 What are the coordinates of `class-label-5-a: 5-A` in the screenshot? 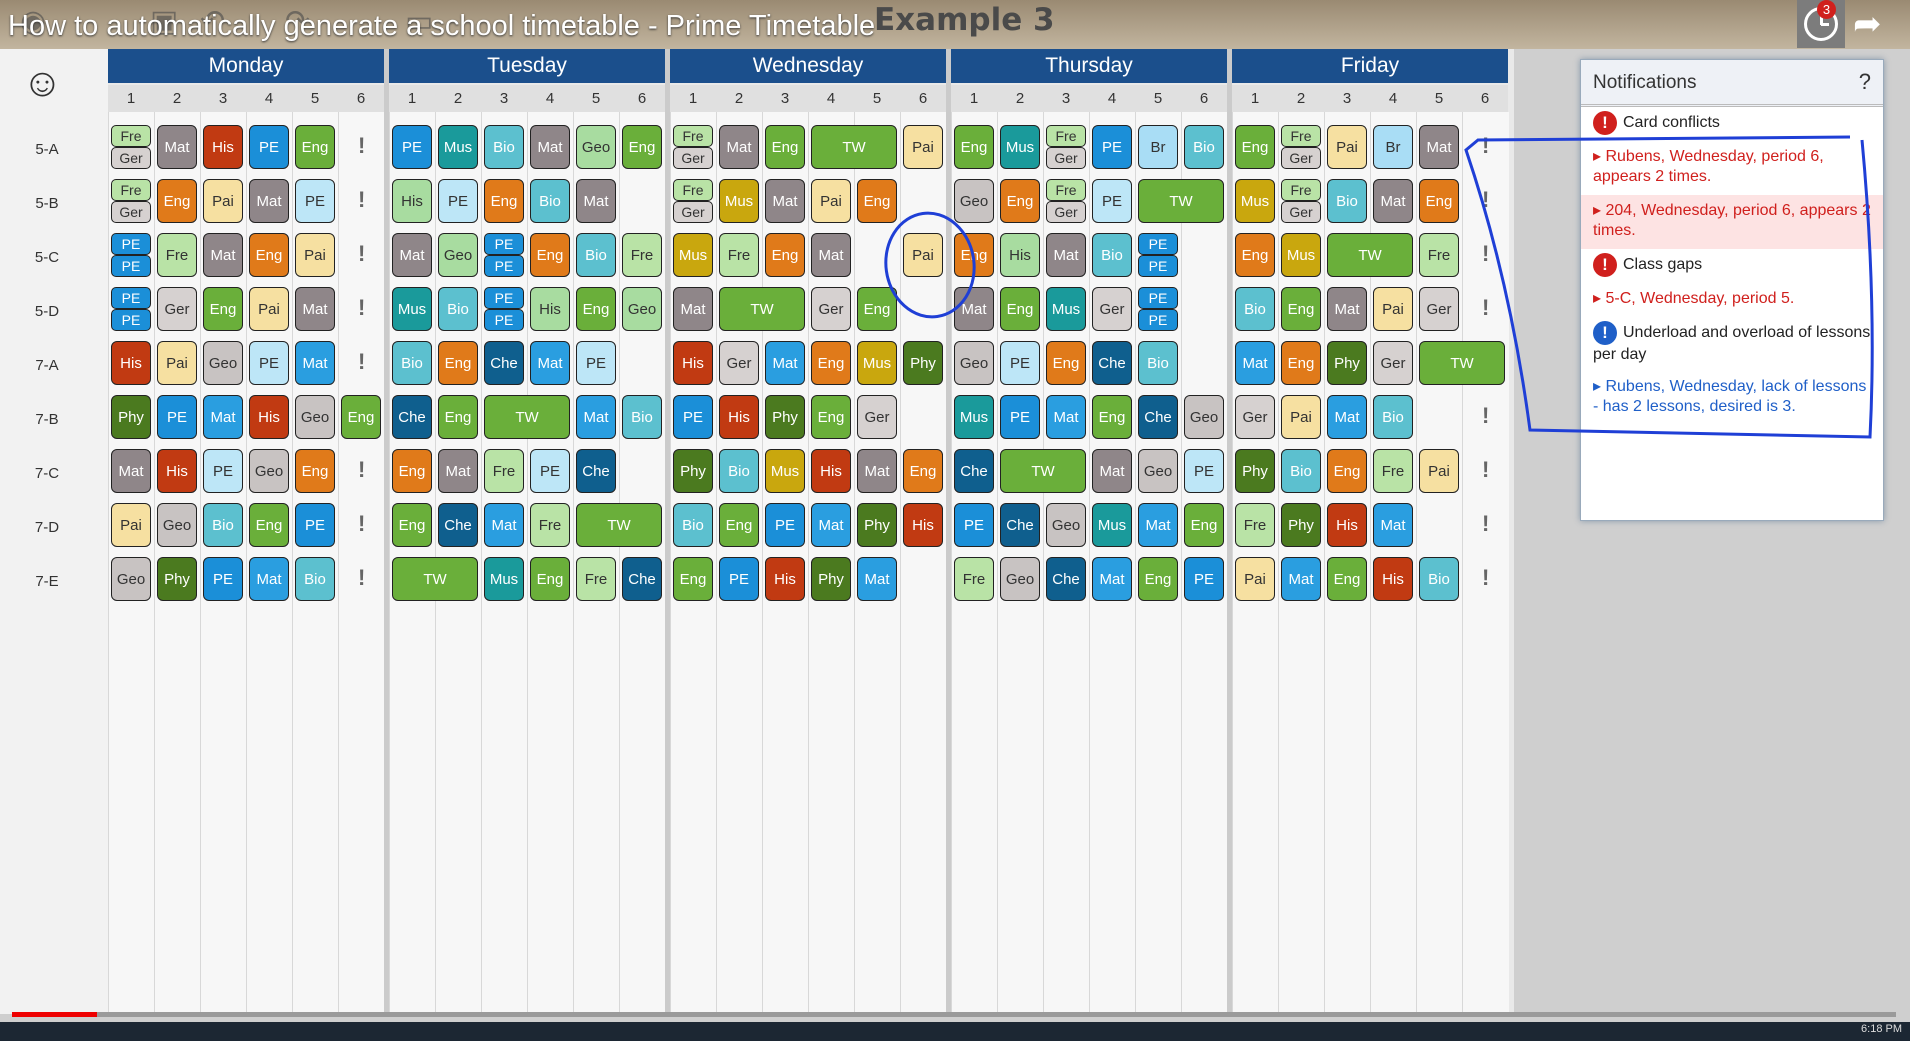 It's located at (47, 149).